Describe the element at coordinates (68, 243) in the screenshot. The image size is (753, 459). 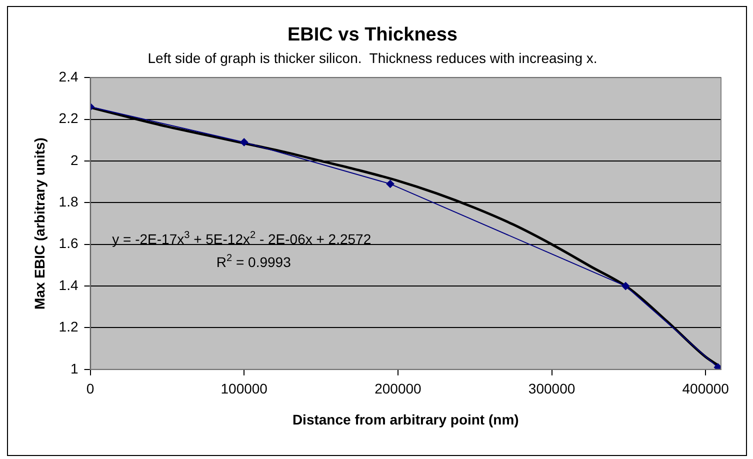
I see `y-tick-label: 1.6` at that location.